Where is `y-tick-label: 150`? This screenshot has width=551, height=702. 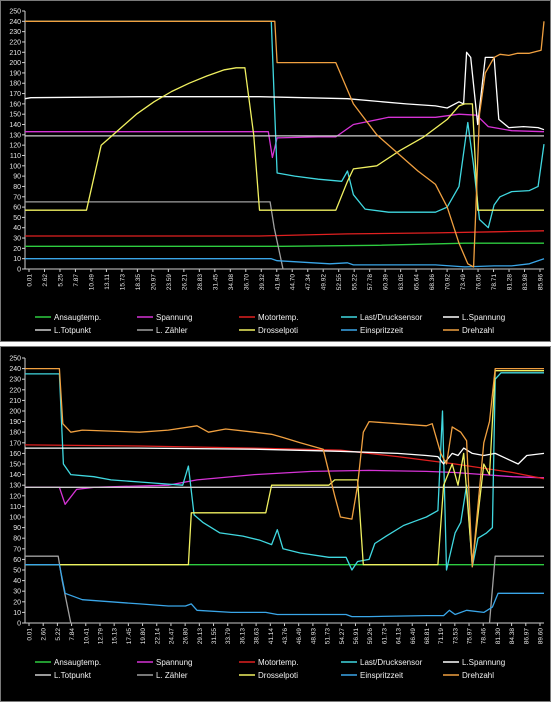 y-tick-label: 150 is located at coordinates (15, 115).